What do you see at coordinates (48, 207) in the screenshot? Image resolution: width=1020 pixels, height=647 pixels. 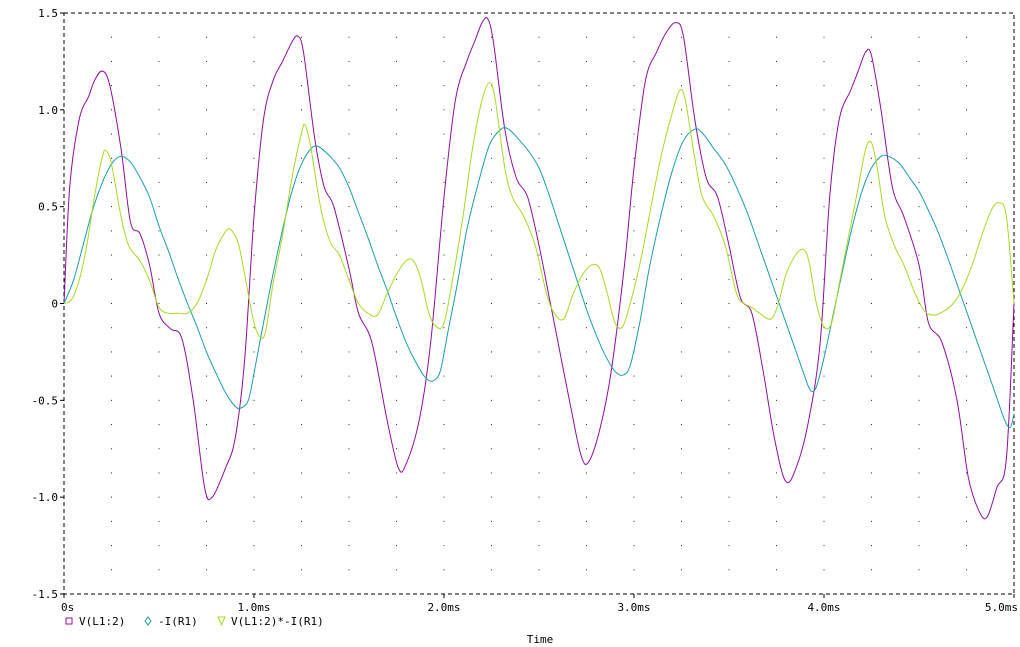 I see `y-tick-label: 0.5` at bounding box center [48, 207].